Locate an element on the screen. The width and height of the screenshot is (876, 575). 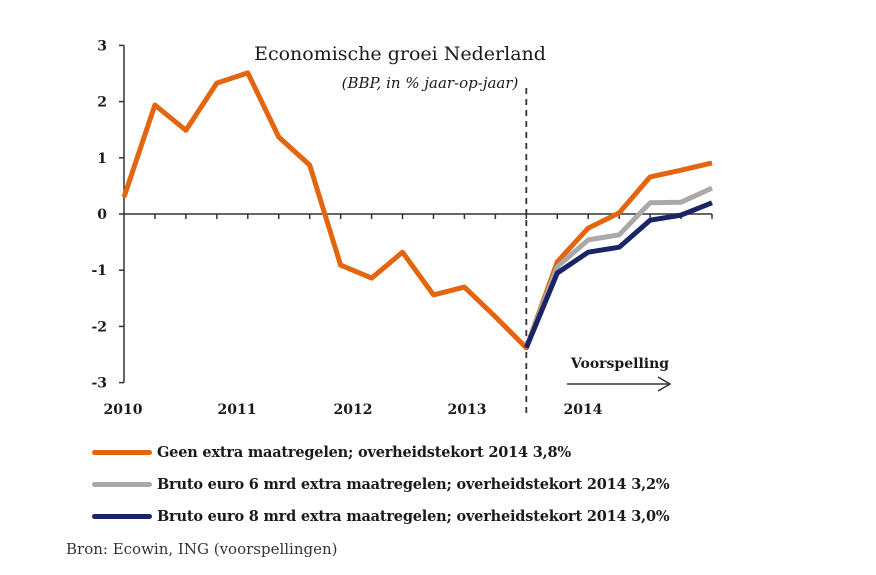
chart-title: Economische groei Nederland is located at coordinates (400, 54).